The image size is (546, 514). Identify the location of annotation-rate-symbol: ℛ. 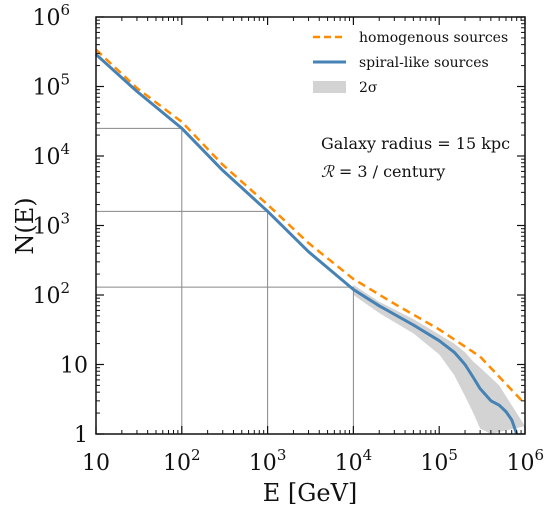
(328, 171).